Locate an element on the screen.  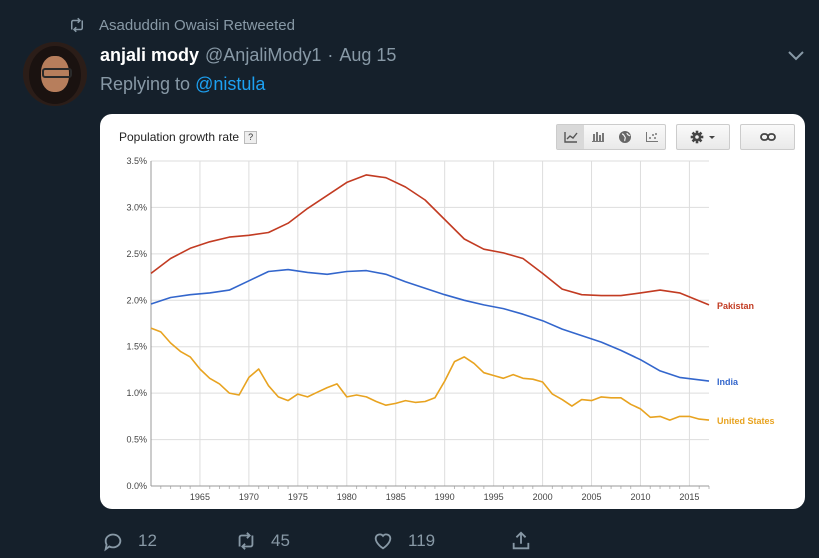
author-handle: @AnjaliMody1 is located at coordinates (263, 55).